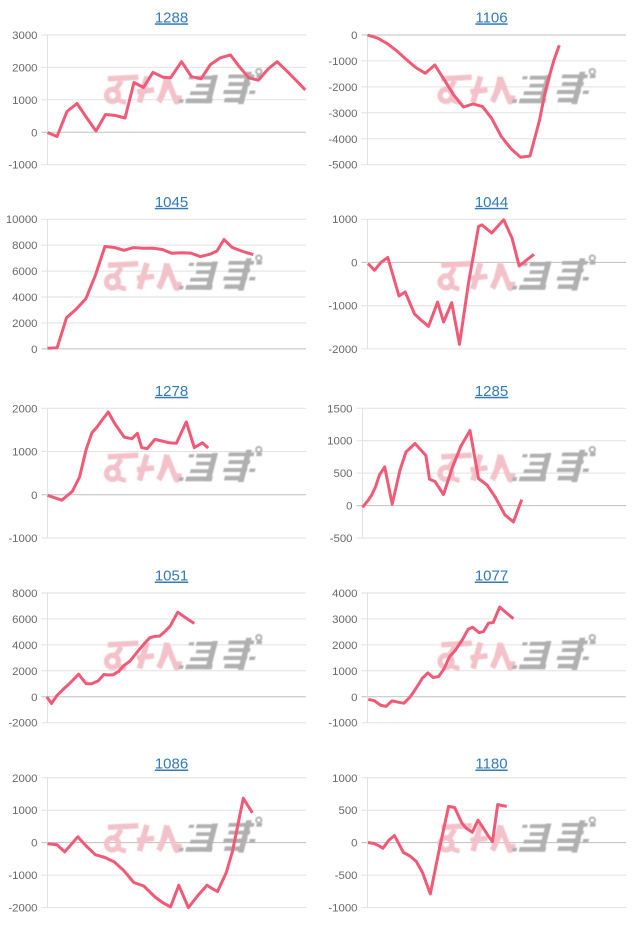 The width and height of the screenshot is (640, 931). I want to click on svg-text: 1278, so click(171, 391).